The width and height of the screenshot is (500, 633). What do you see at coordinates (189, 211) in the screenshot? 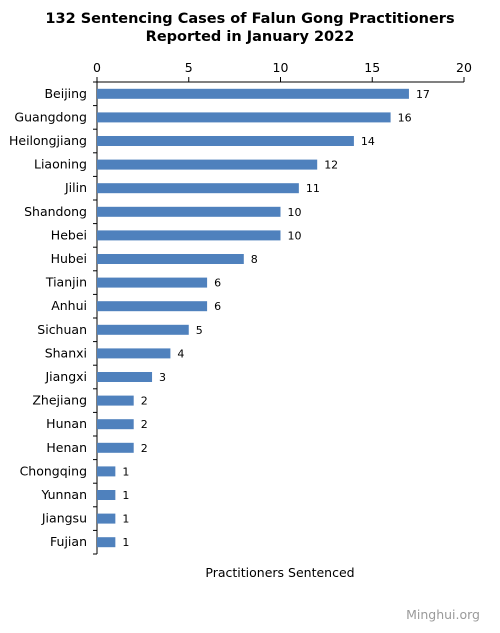
I see `bar-shandong` at bounding box center [189, 211].